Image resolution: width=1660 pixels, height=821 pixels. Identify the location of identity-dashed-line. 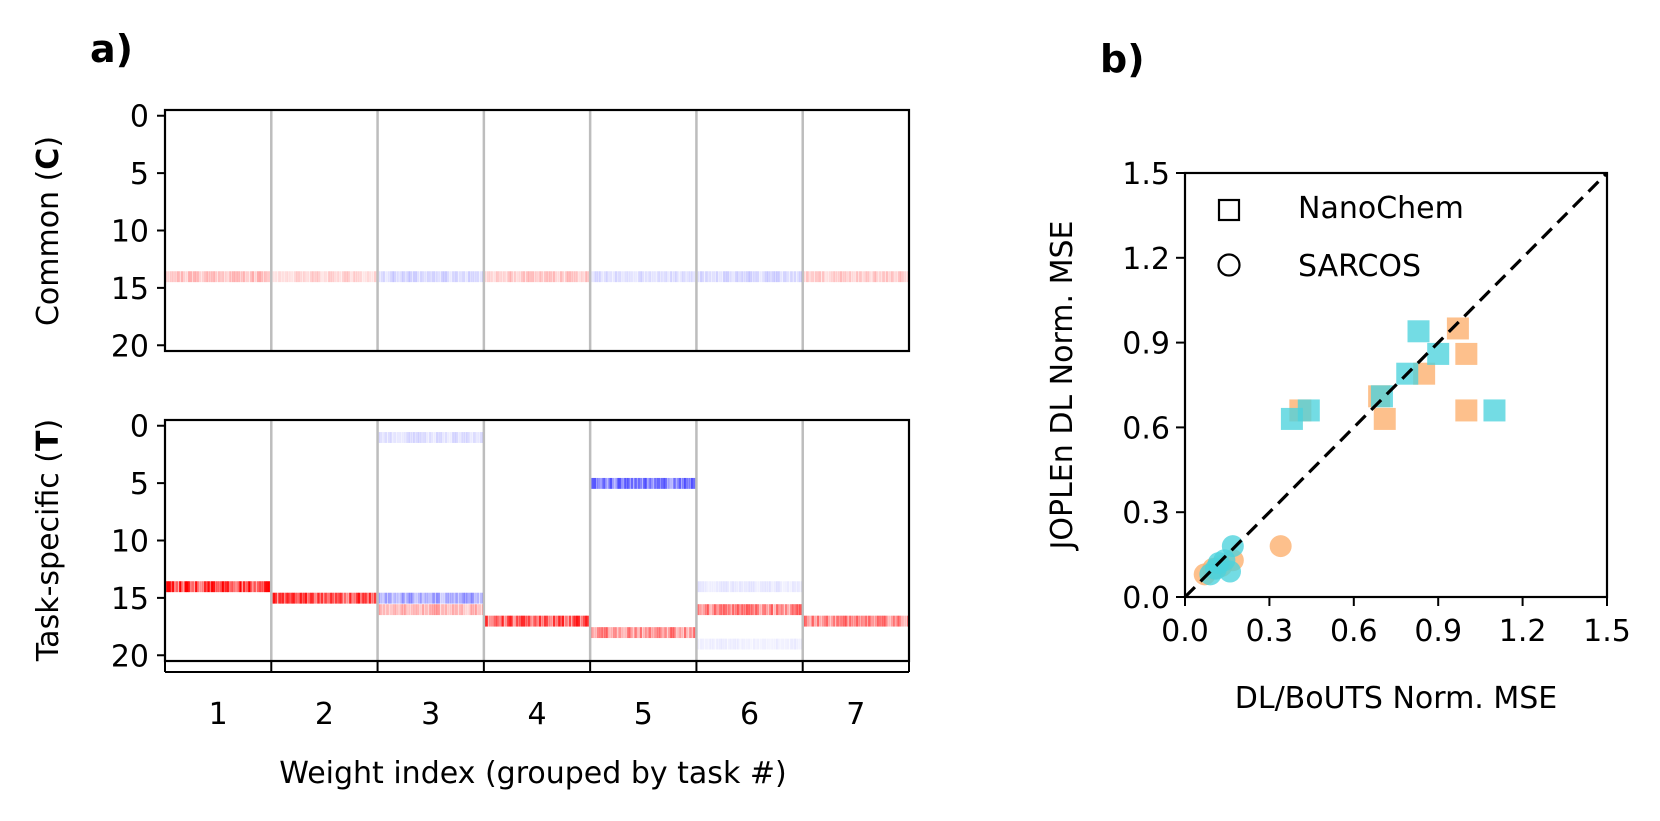
(1396, 385).